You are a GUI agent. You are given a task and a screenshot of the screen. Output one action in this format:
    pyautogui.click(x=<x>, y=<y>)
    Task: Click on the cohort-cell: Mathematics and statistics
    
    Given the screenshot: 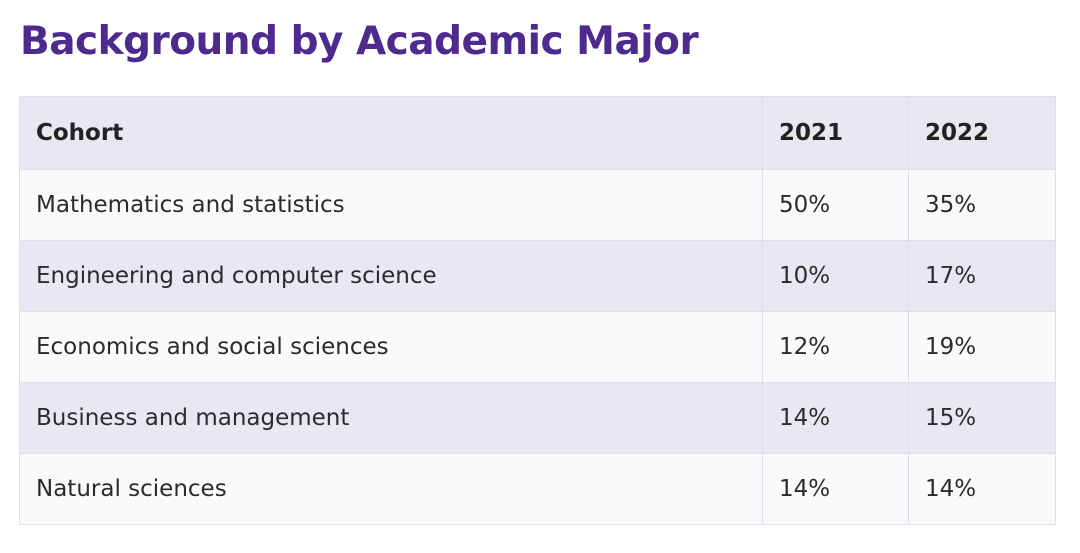 What is the action you would take?
    pyautogui.click(x=391, y=205)
    